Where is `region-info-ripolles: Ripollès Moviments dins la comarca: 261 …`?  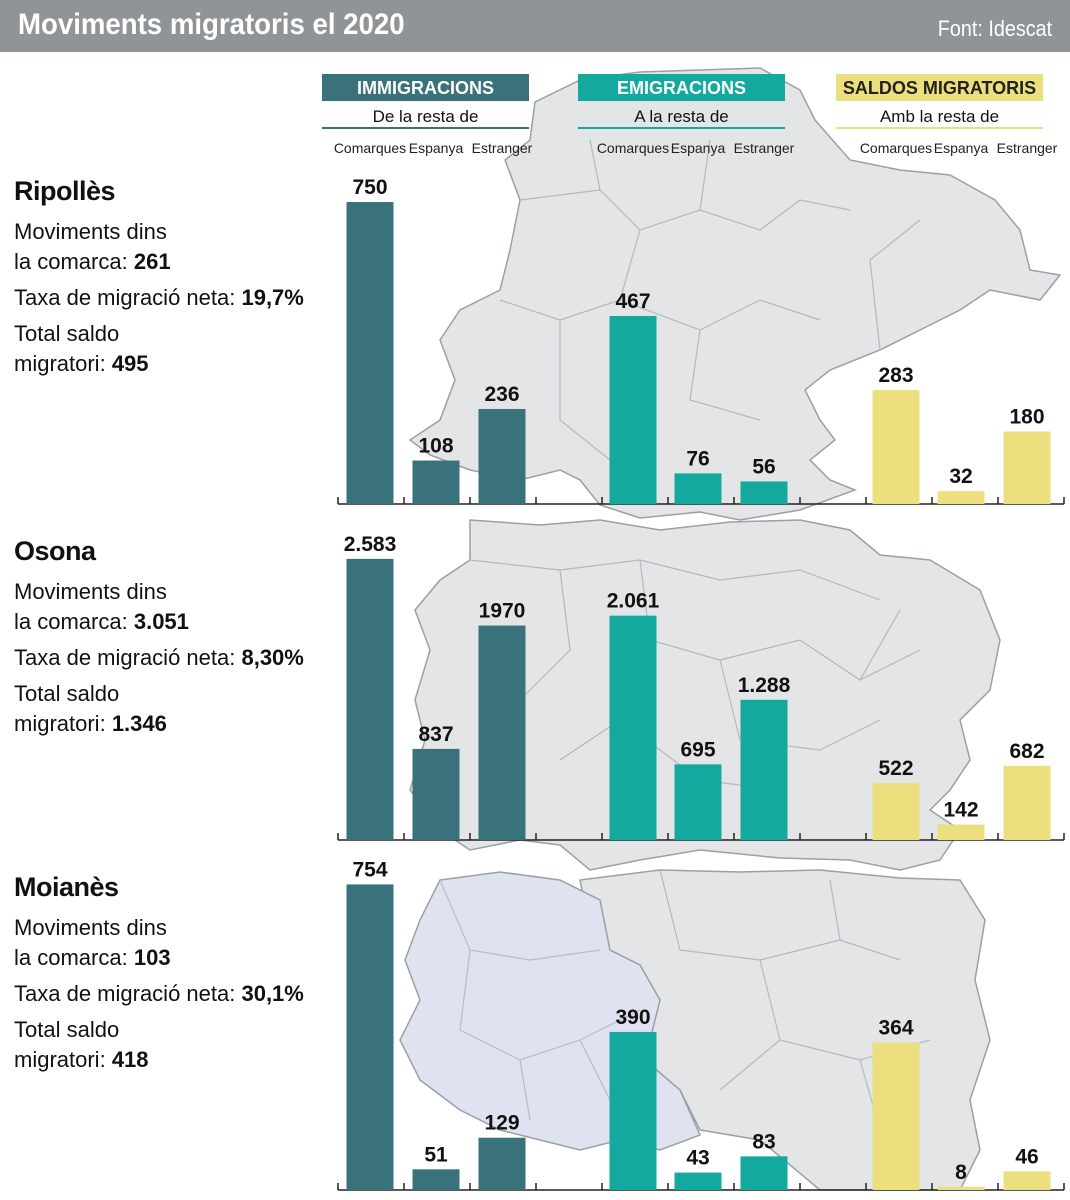
region-info-ripolles: Ripollès Moviments dins la comarca: 261 … is located at coordinates (159, 277).